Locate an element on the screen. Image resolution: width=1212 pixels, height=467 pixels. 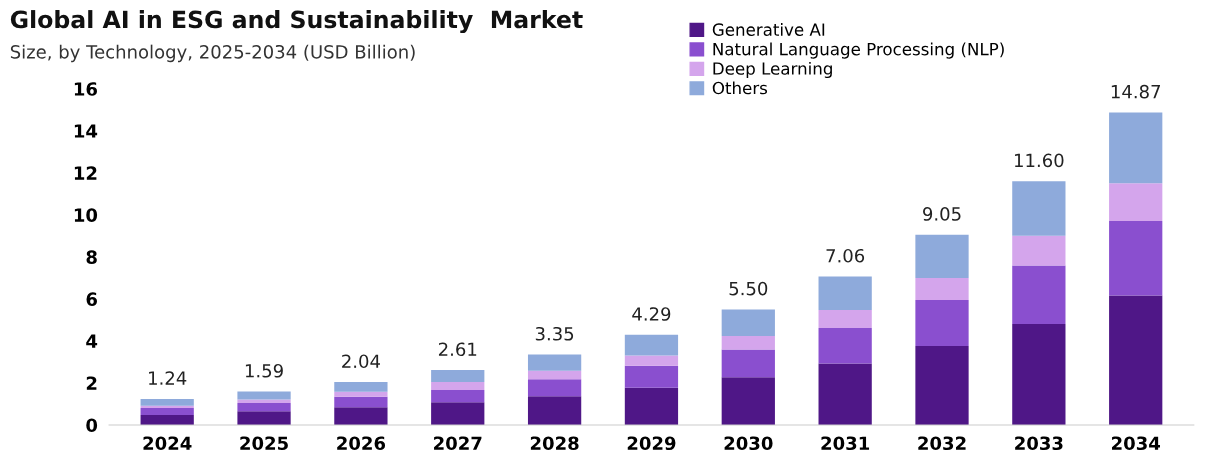
y-tick-label: 8 is located at coordinates (91, 257).